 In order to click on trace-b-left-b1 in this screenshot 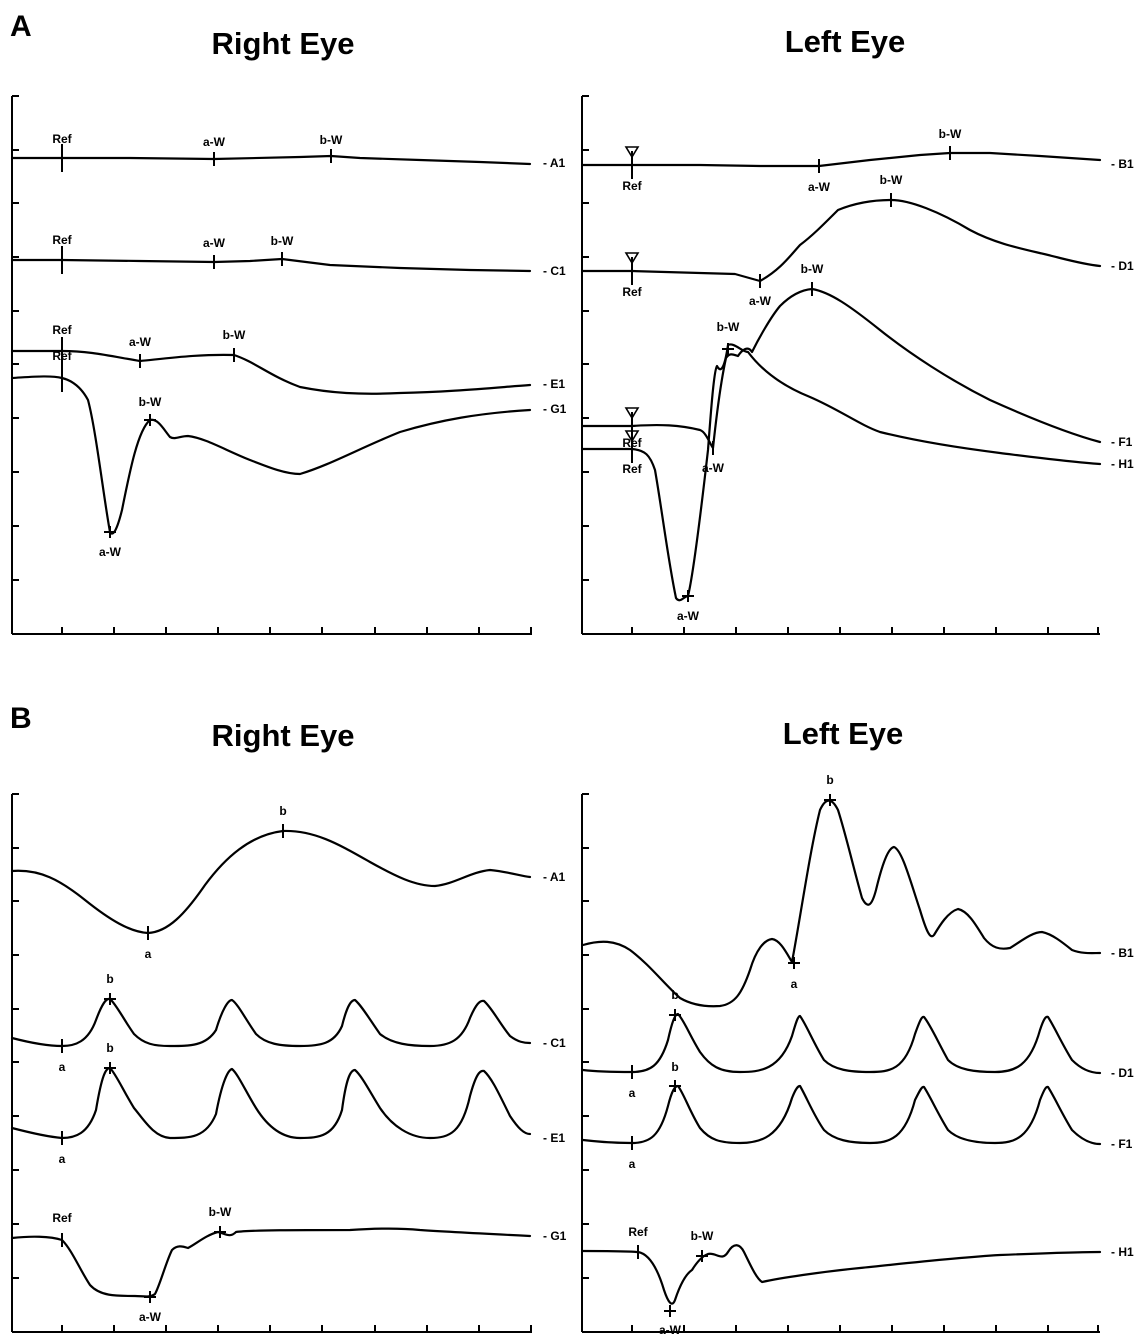, I will do `click(841, 903)`.